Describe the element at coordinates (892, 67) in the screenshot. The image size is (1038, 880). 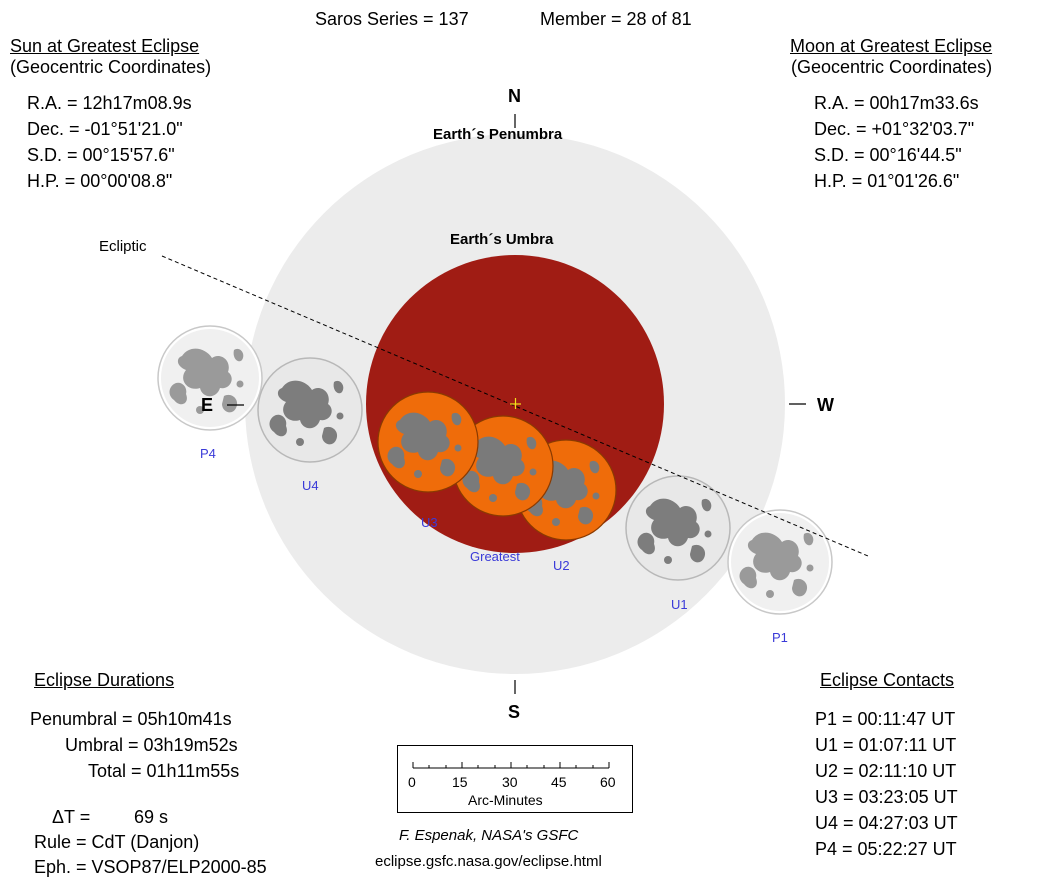
I see `moon-subtitle: (Geocentric Coordinates)` at that location.